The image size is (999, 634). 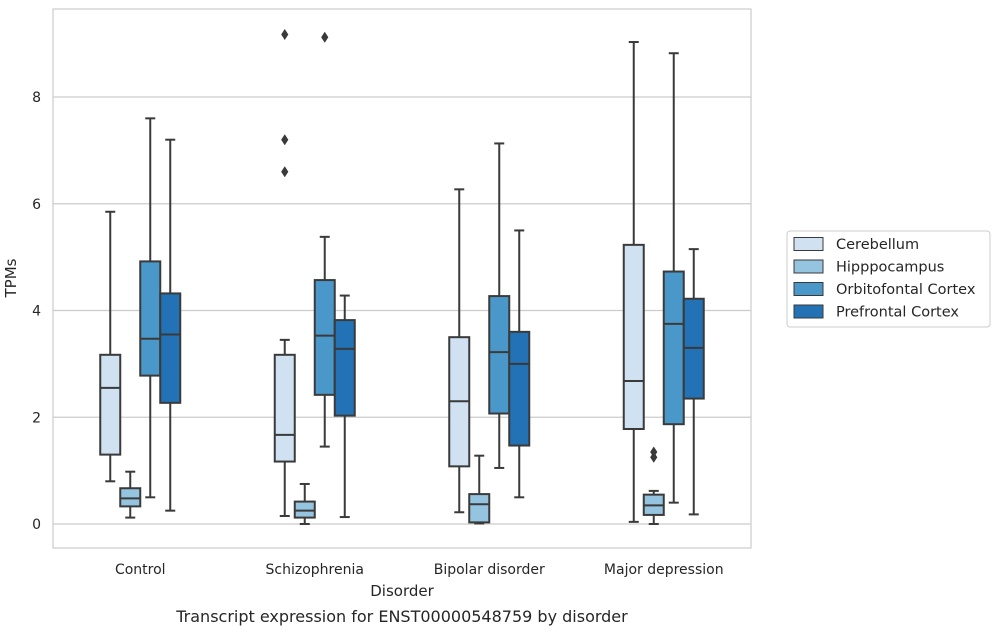 I want to click on y-axis-title: TPMs, so click(x=11, y=278).